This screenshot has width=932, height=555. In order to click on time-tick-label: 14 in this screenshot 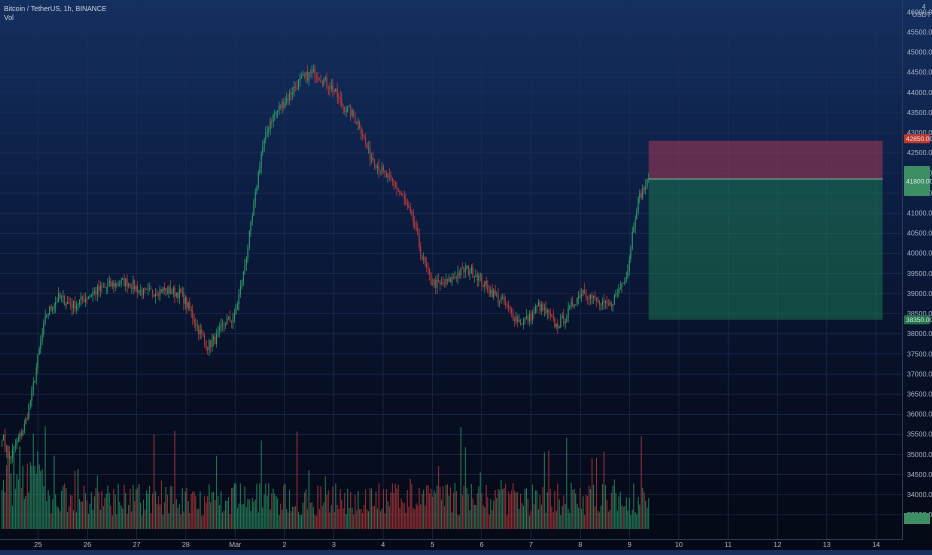, I will do `click(876, 545)`.